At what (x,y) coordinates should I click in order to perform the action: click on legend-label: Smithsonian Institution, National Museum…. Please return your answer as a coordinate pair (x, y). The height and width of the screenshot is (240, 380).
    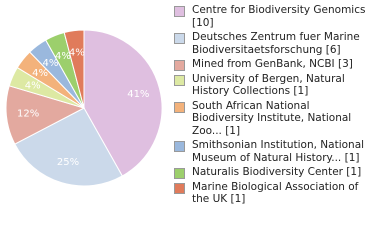
    Looking at the image, I should click on (278, 151).